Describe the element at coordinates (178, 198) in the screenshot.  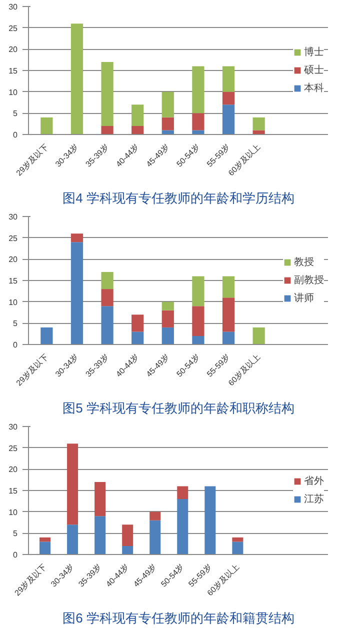
I see `text: 图4 学科现有专任教师的年龄和学历结构` at that location.